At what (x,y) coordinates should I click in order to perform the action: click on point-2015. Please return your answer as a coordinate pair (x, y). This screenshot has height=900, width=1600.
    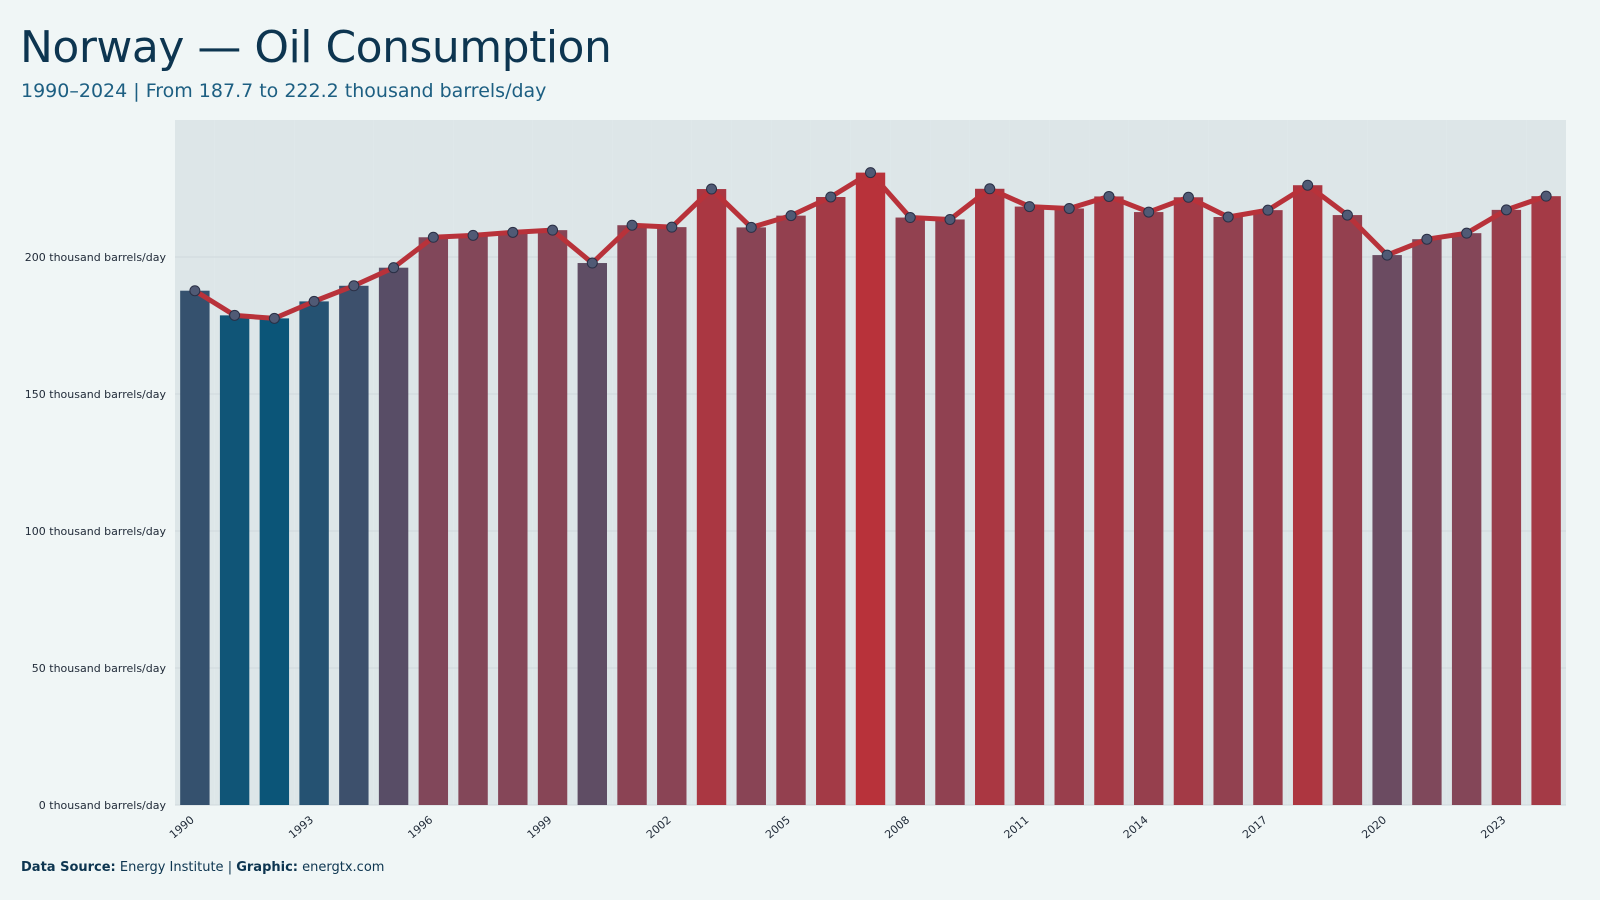
    Looking at the image, I should click on (1188, 197).